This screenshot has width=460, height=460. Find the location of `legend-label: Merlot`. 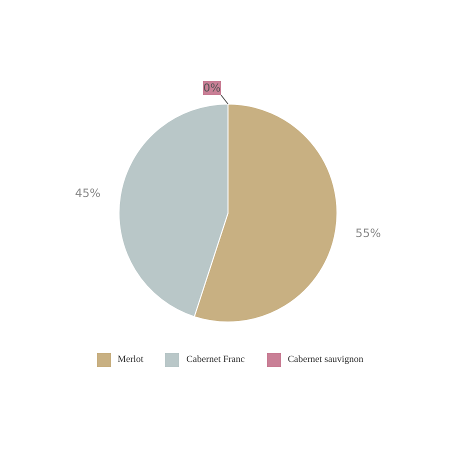

legend-label: Merlot is located at coordinates (131, 360).